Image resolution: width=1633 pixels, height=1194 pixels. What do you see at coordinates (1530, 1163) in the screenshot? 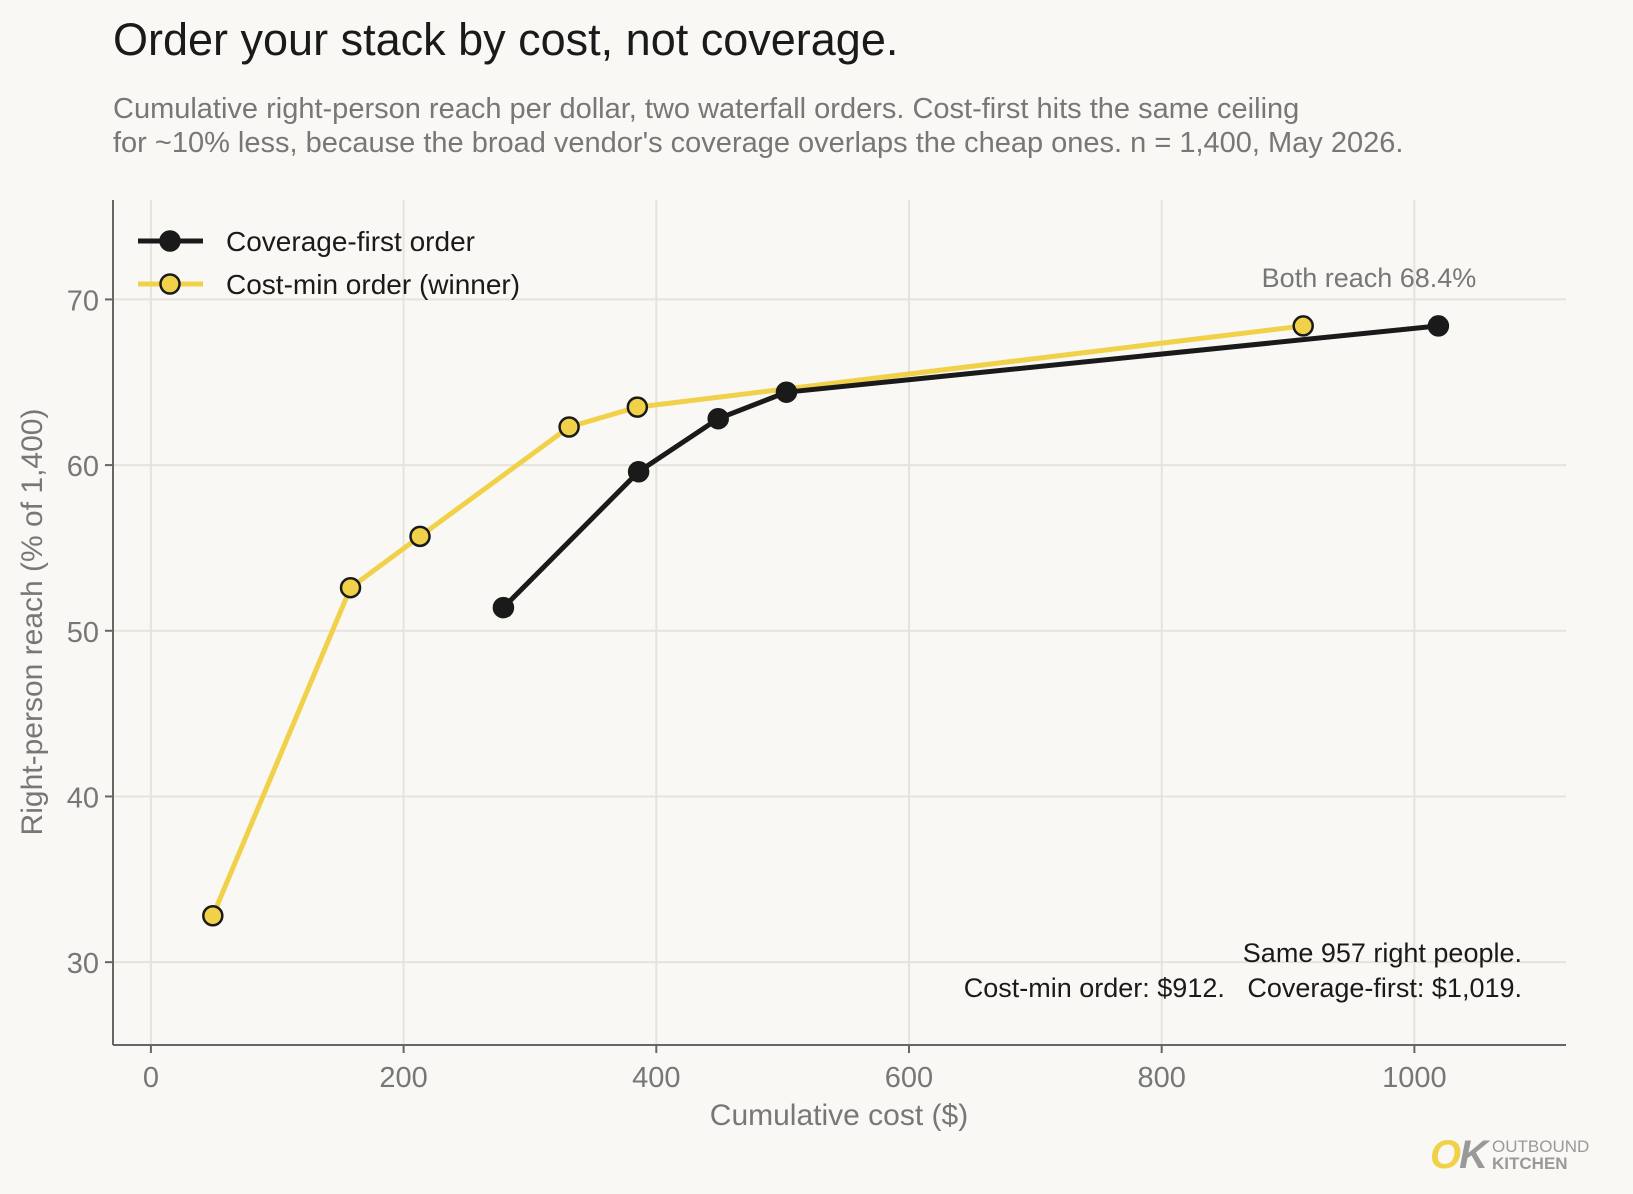
I see `brand-word-2: KITCHEN` at bounding box center [1530, 1163].